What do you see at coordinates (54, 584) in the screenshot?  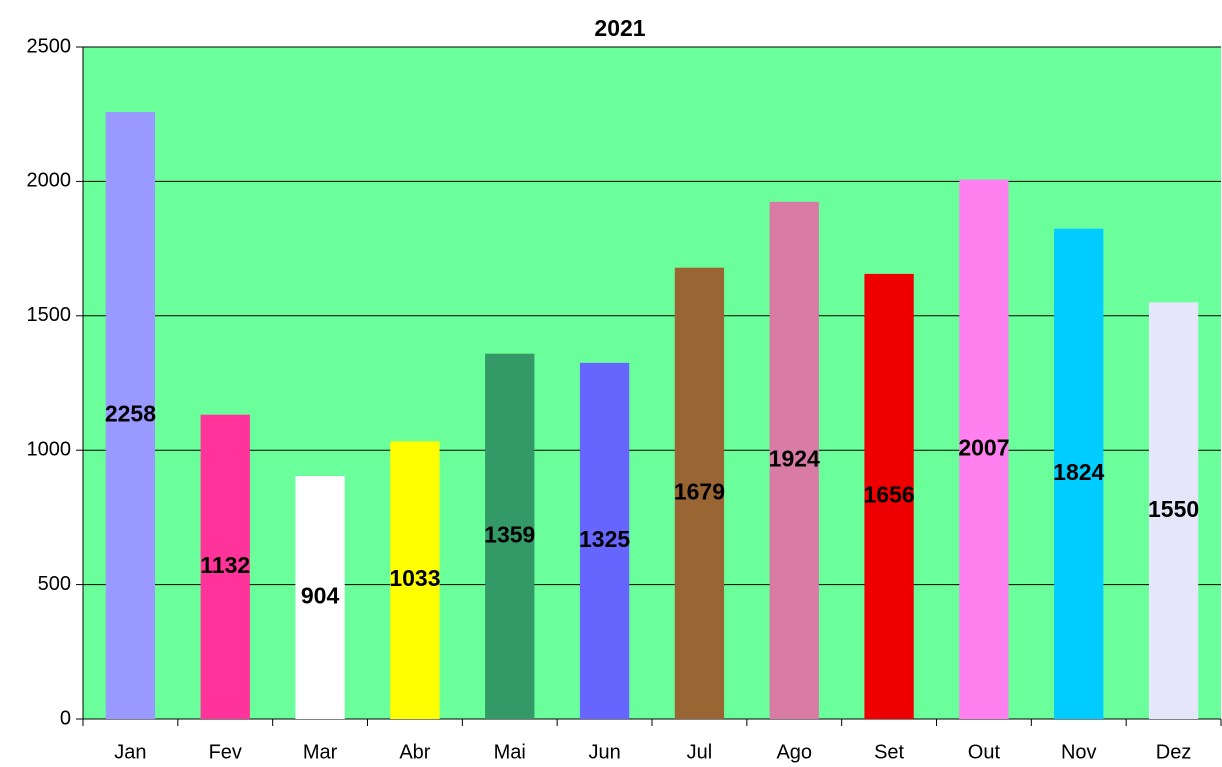 I see `y-tick-label: 500` at bounding box center [54, 584].